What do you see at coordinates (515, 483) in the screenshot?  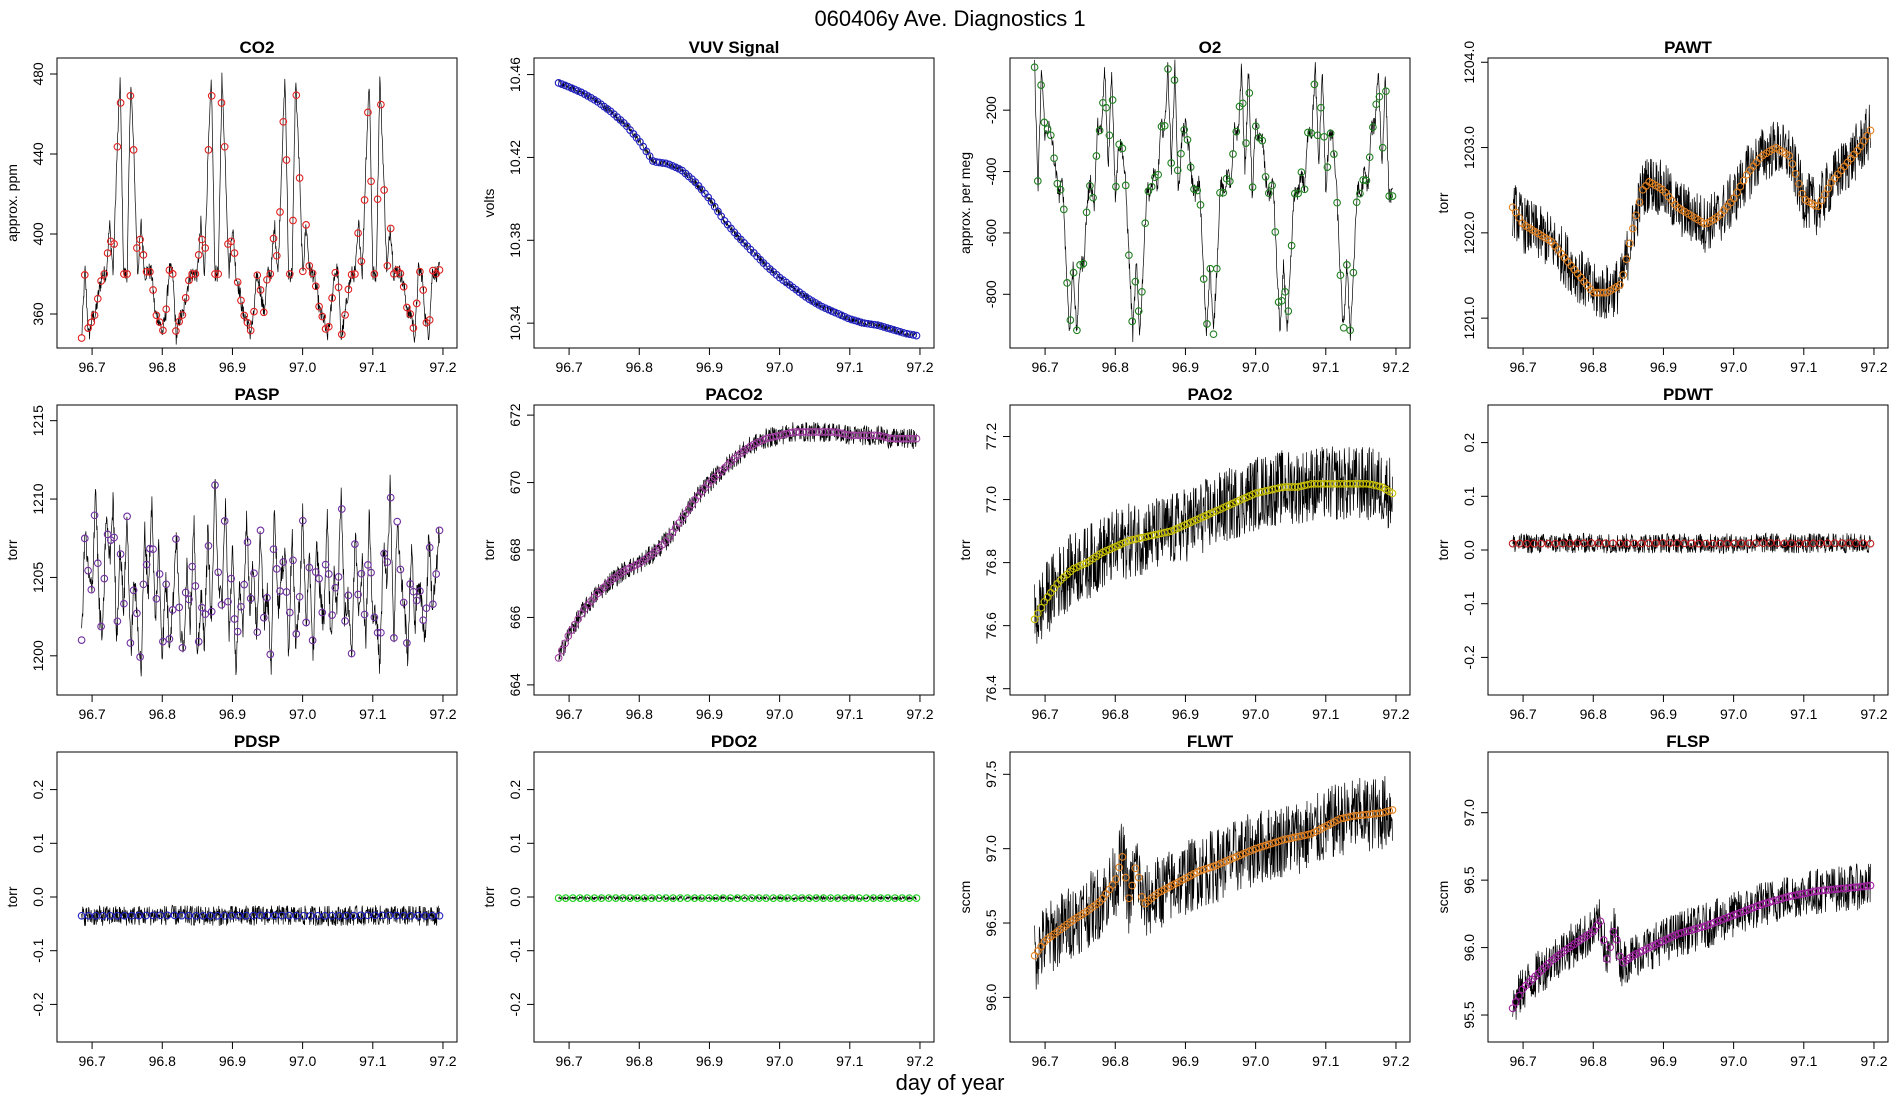 I see `paco2-ytick-label: 670` at bounding box center [515, 483].